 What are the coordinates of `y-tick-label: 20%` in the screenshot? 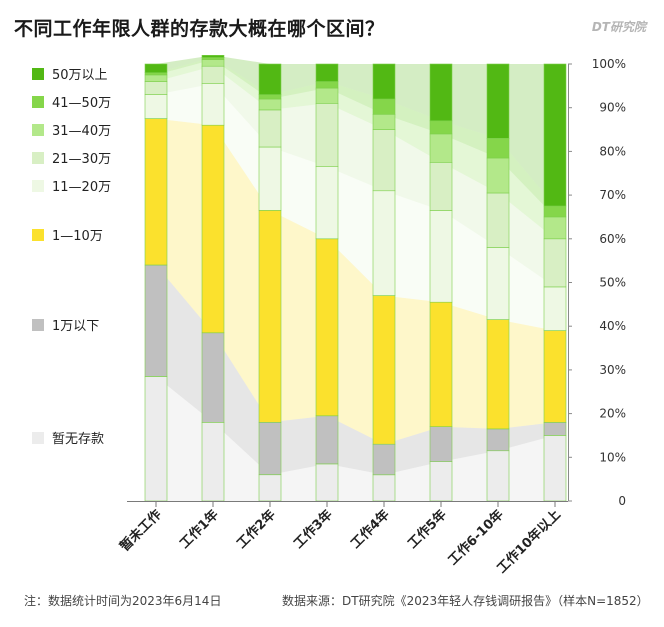 It's located at (612, 414).